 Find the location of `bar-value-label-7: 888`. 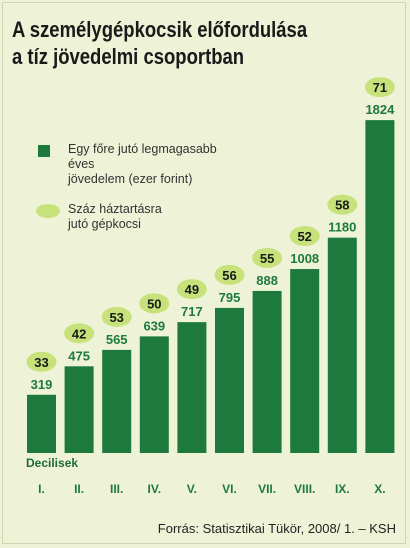

bar-value-label-7: 888 is located at coordinates (267, 280).